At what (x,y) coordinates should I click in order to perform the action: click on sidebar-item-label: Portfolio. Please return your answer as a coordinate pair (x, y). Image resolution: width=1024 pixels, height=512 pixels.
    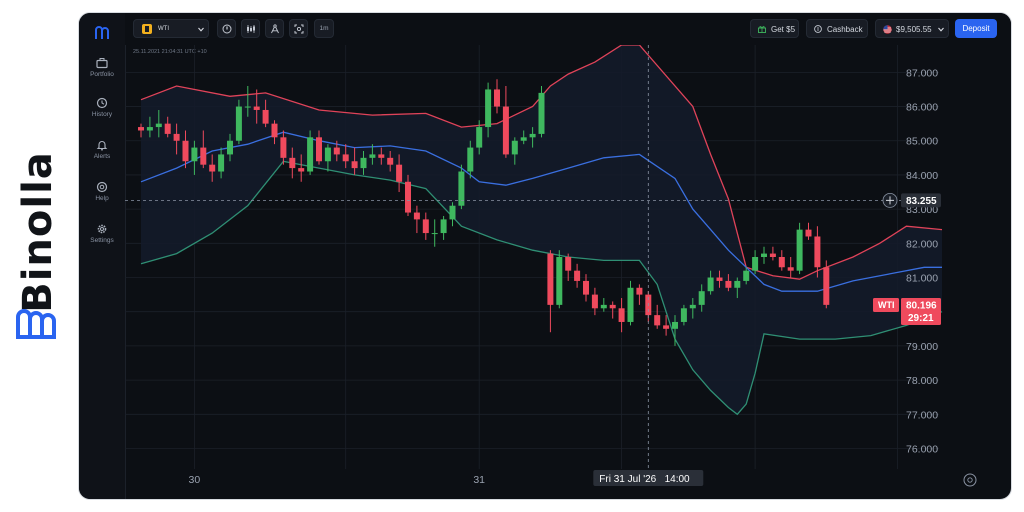
    Looking at the image, I should click on (102, 74).